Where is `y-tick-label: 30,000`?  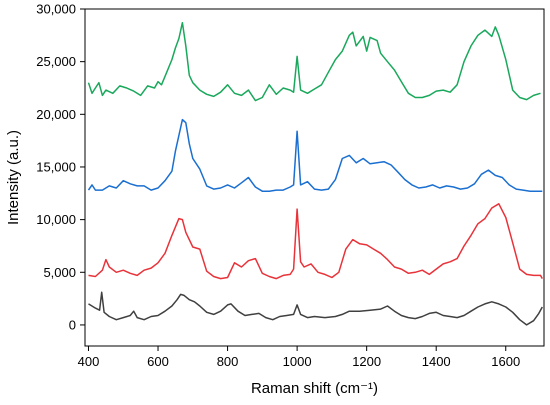
y-tick-label: 30,000 is located at coordinates (56, 9).